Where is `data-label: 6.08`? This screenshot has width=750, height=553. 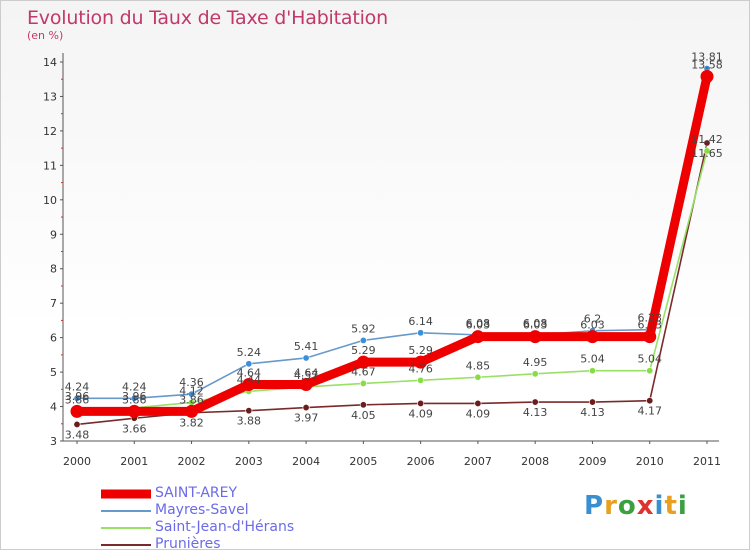 data-label: 6.08 is located at coordinates (535, 323).